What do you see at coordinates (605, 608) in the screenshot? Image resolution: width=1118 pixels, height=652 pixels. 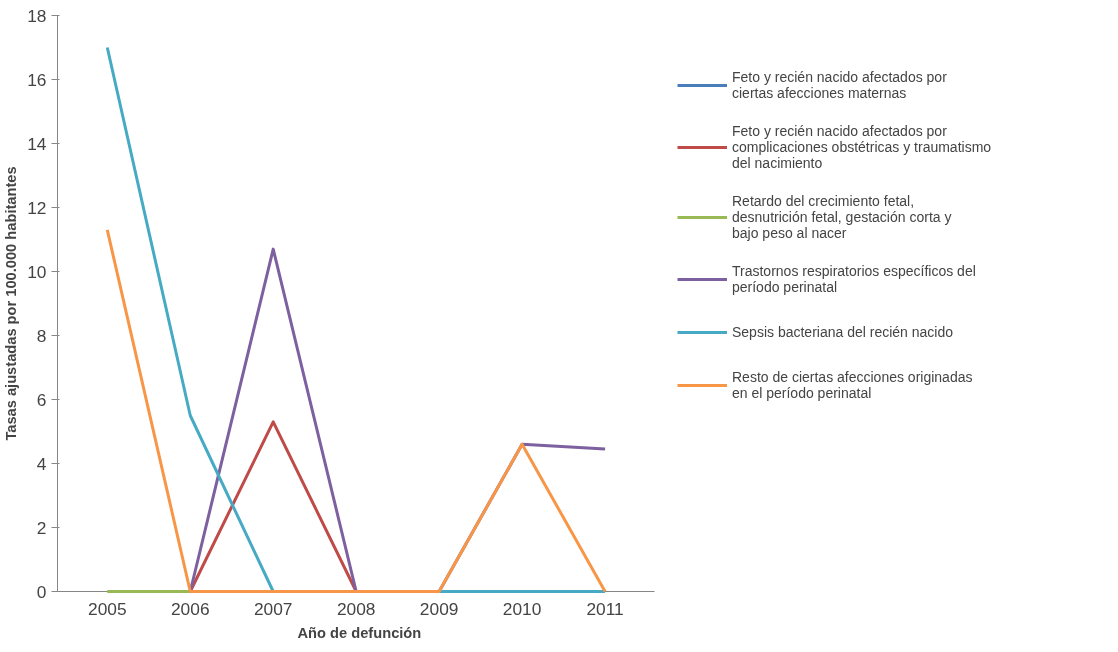 I see `x-tick-label: 2011` at bounding box center [605, 608].